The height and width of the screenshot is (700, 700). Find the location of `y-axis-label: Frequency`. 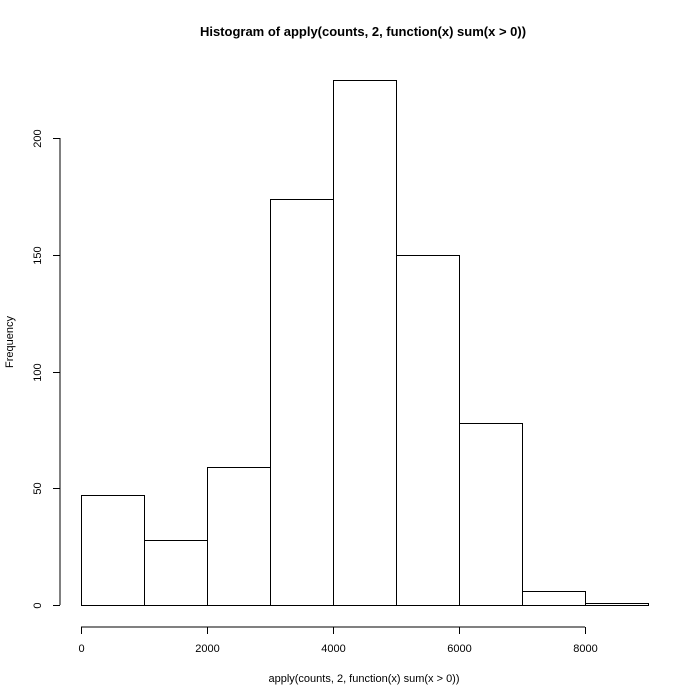

y-axis-label: Frequency is located at coordinates (10, 342).